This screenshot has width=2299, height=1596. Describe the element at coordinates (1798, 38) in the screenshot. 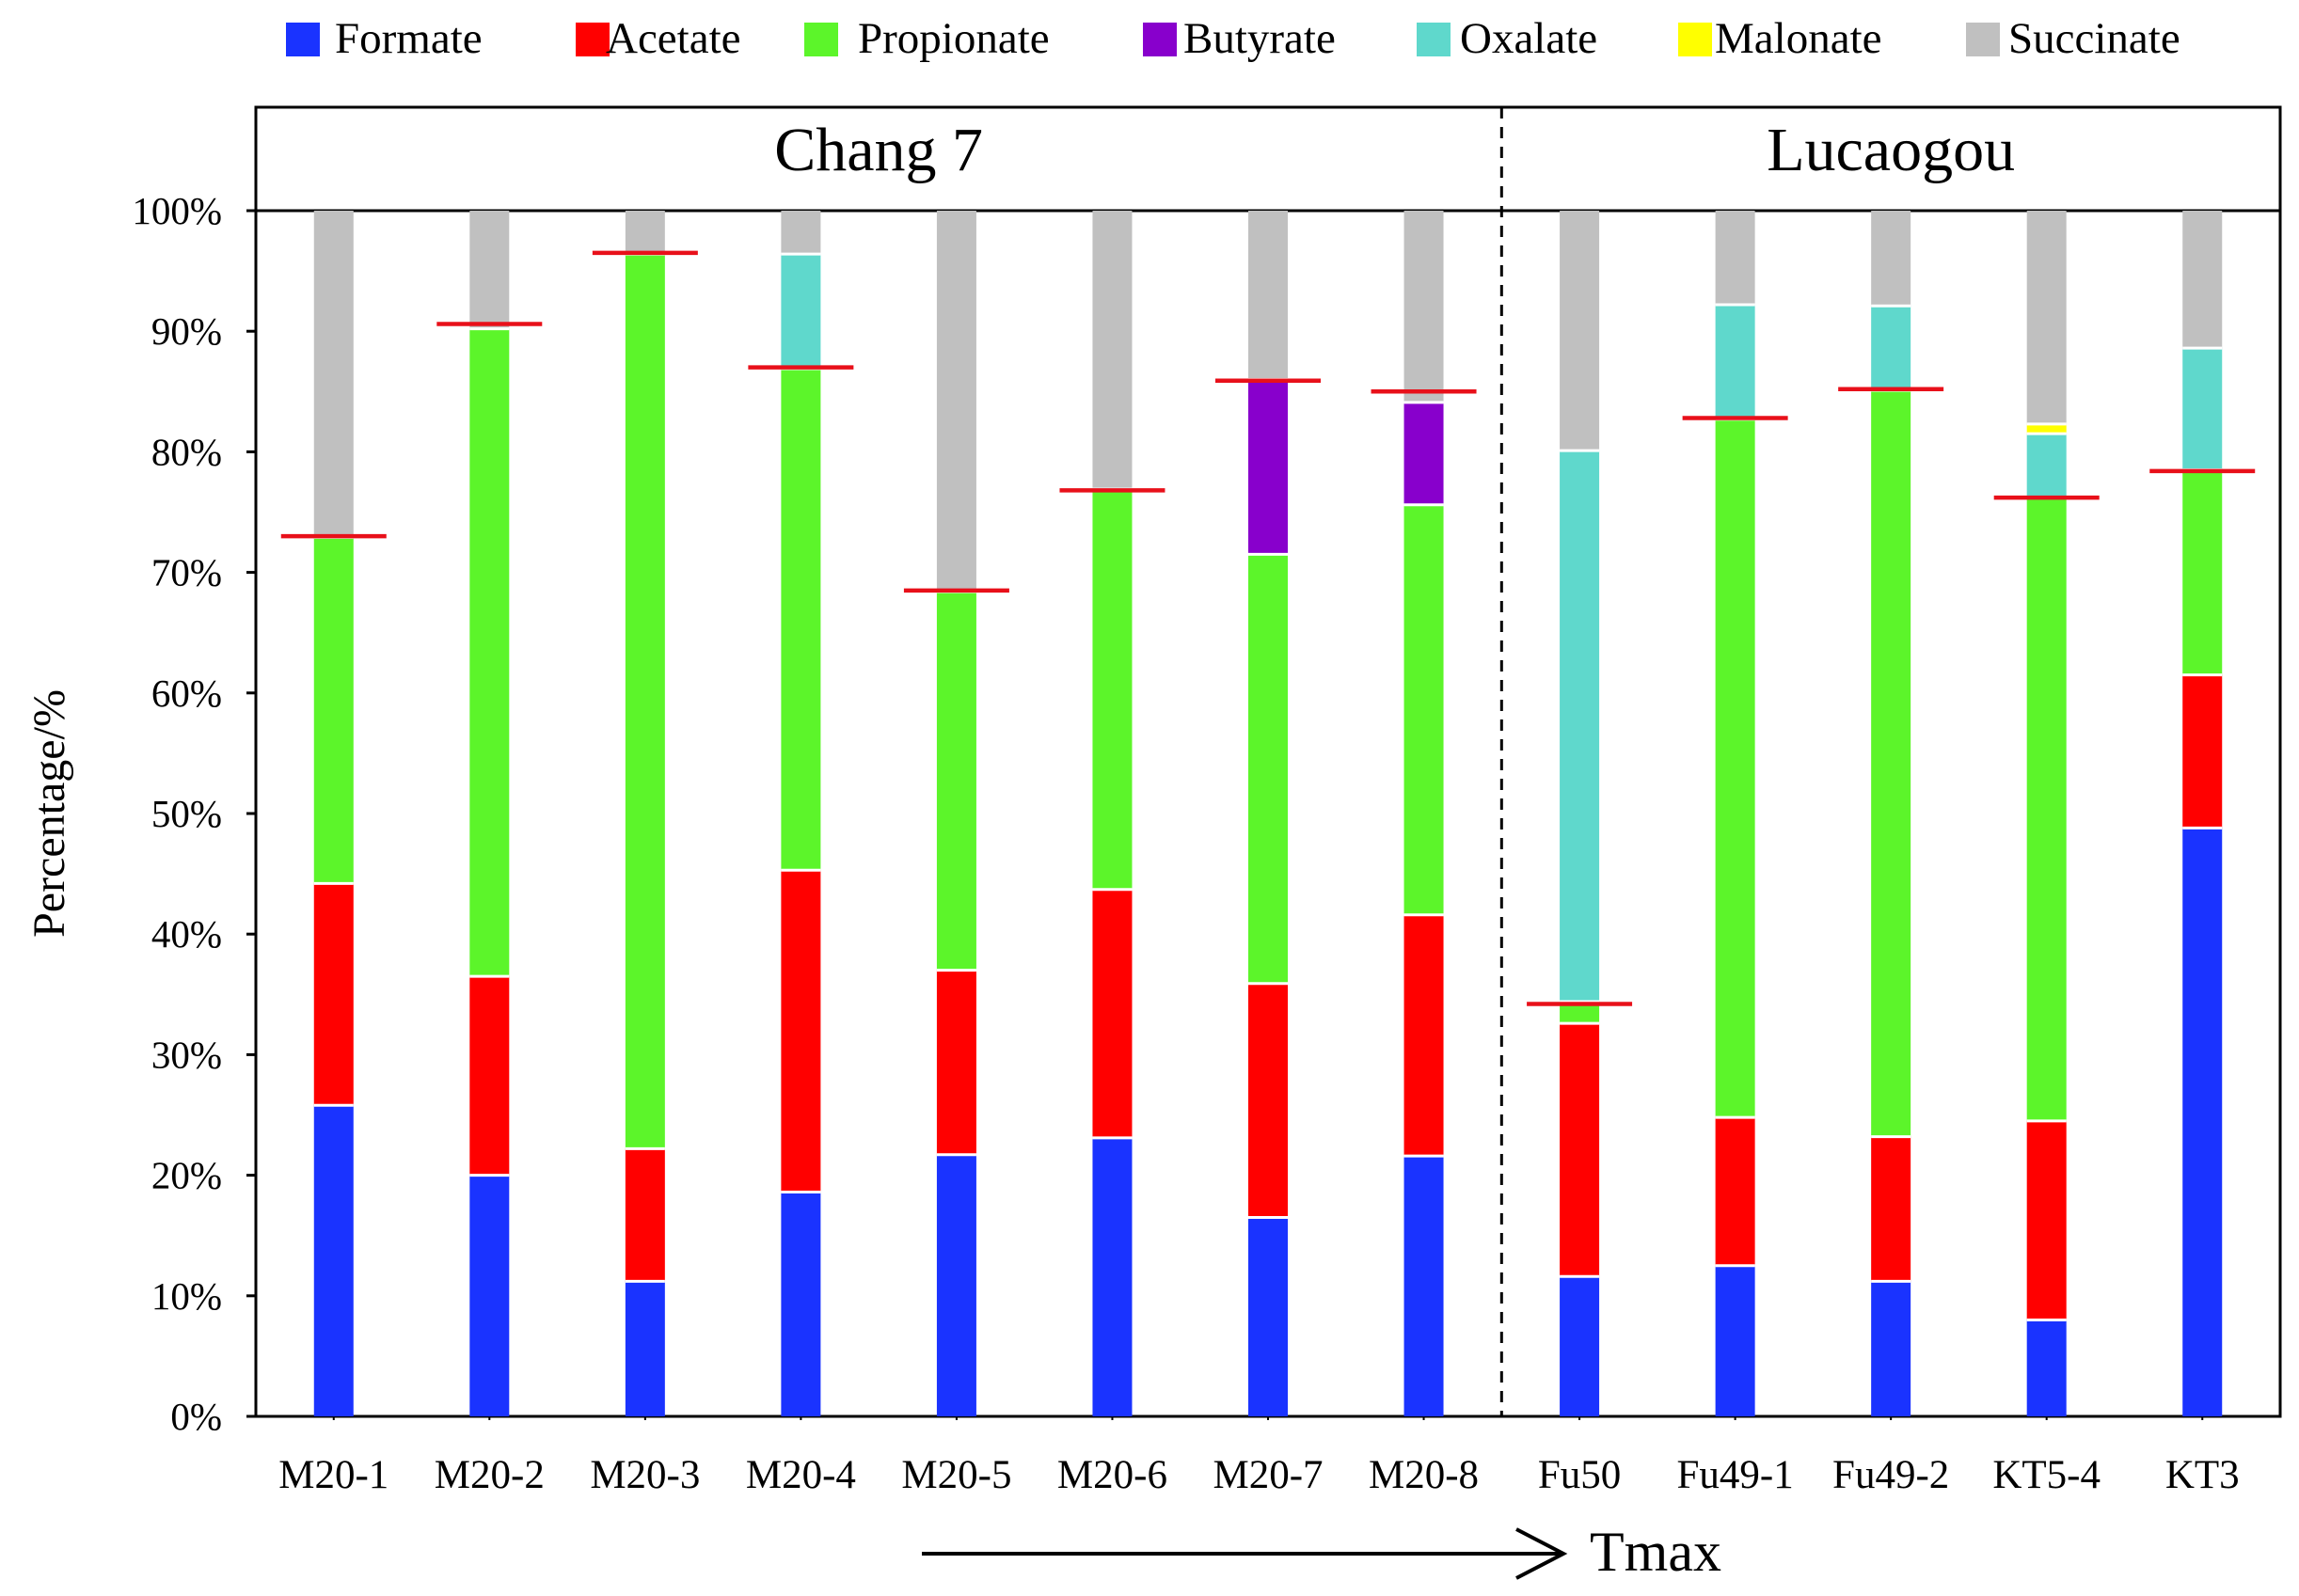

I see `legend-label-malonate: Malonate` at that location.